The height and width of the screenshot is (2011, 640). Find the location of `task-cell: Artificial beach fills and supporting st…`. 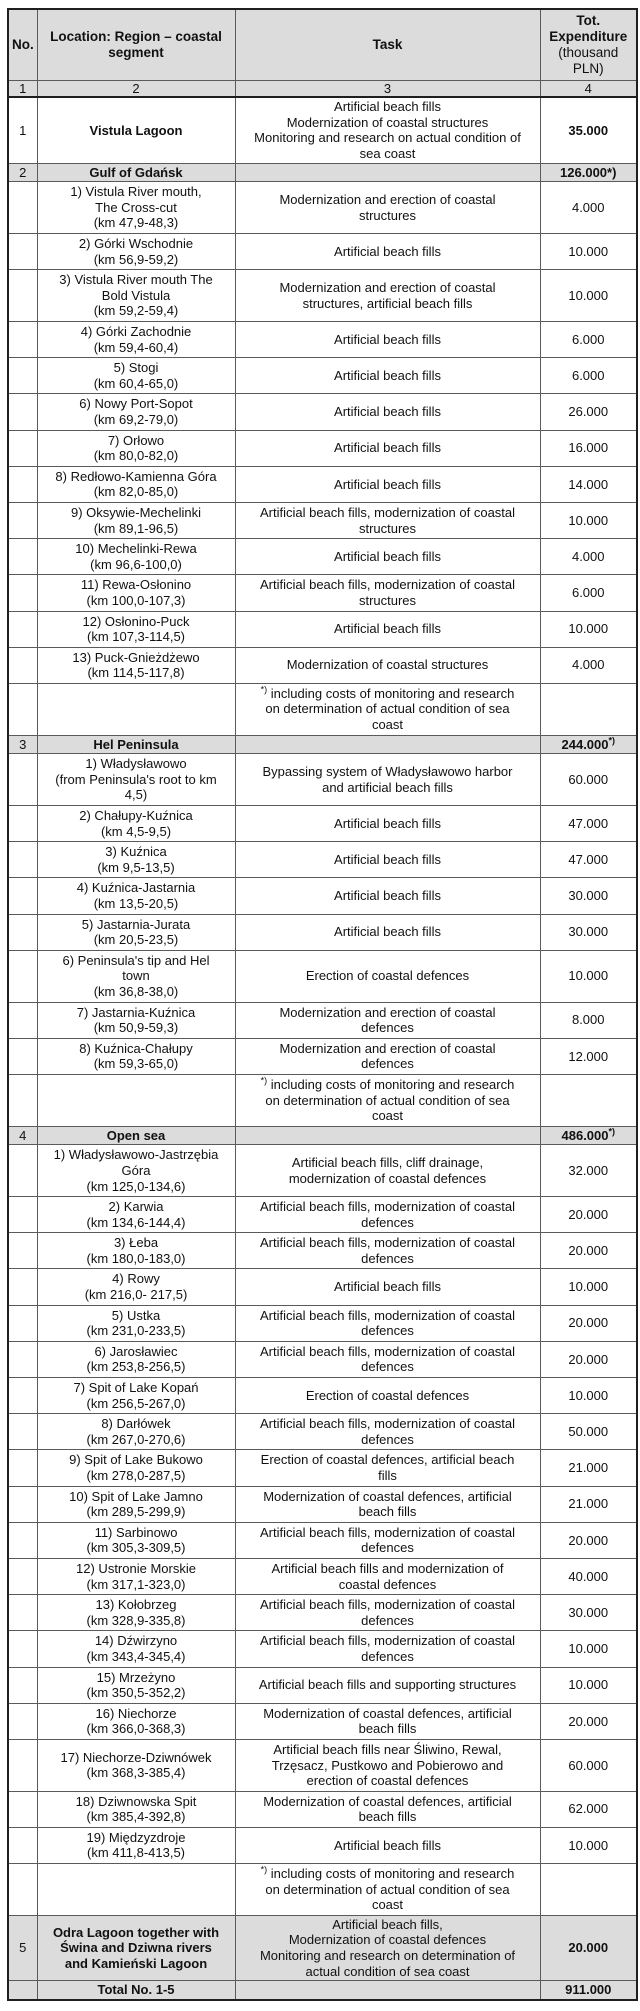

task-cell: Artificial beach fills and supporting st… is located at coordinates (387, 1685).